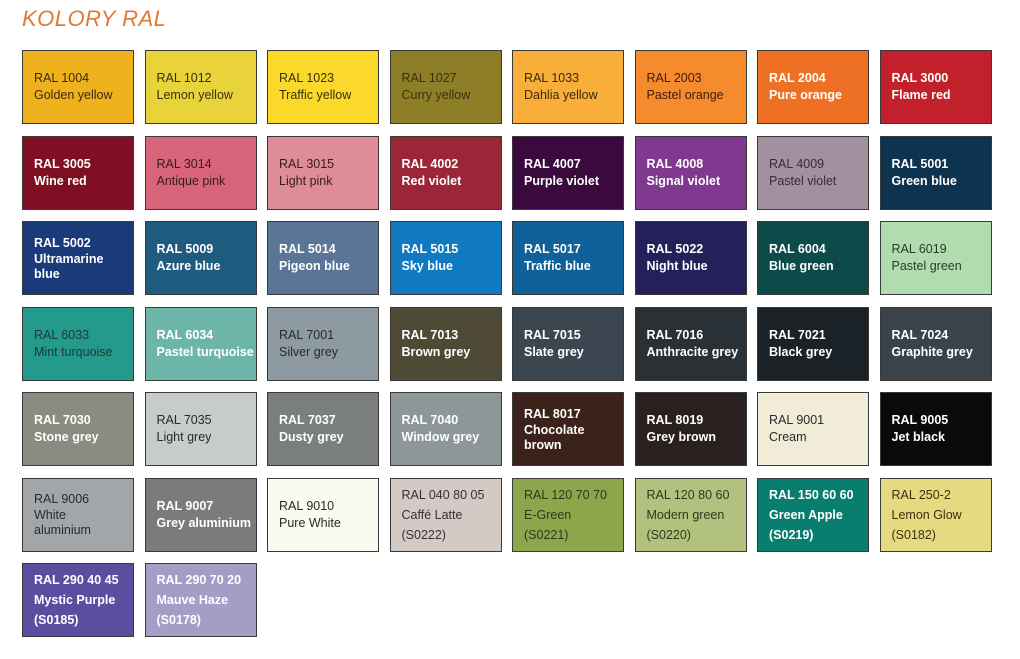  What do you see at coordinates (813, 87) in the screenshot?
I see `color-swatch: RAL 2004 Pure orange` at bounding box center [813, 87].